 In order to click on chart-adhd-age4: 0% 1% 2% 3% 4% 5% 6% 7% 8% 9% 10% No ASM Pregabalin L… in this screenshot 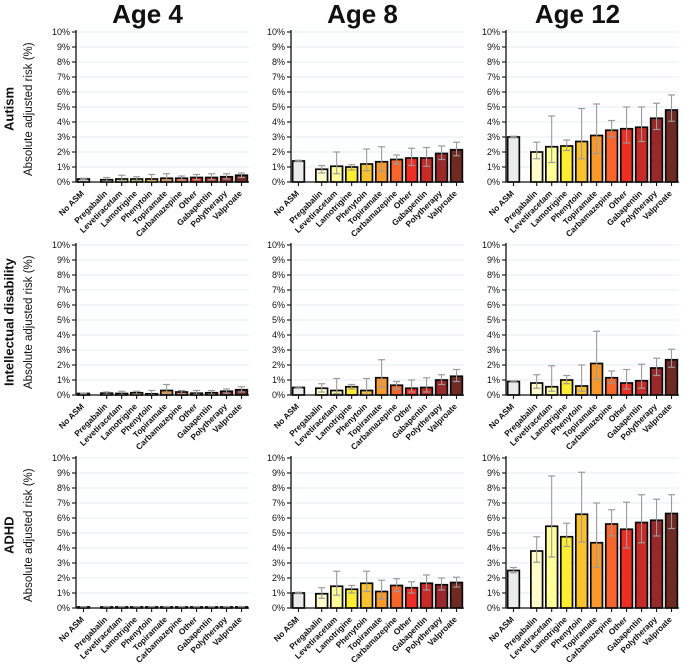, I will do `click(147, 560)`.